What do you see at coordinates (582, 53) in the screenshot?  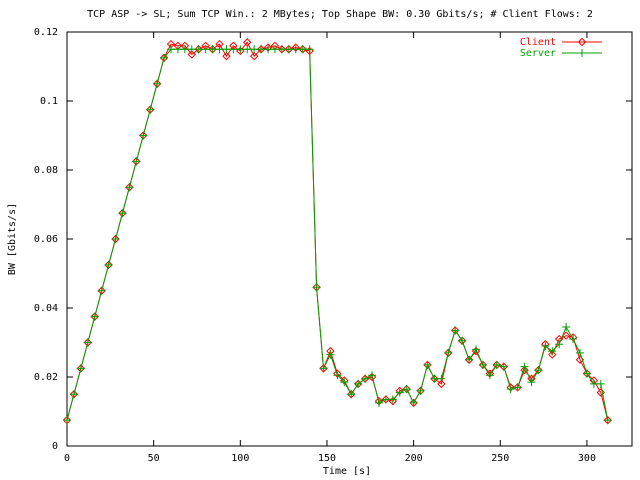 I see `legend-marker` at bounding box center [582, 53].